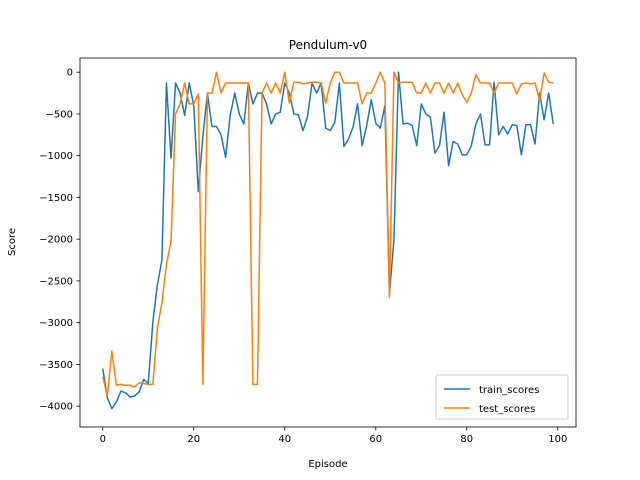  I want to click on x-tick-label: 80, so click(466, 439).